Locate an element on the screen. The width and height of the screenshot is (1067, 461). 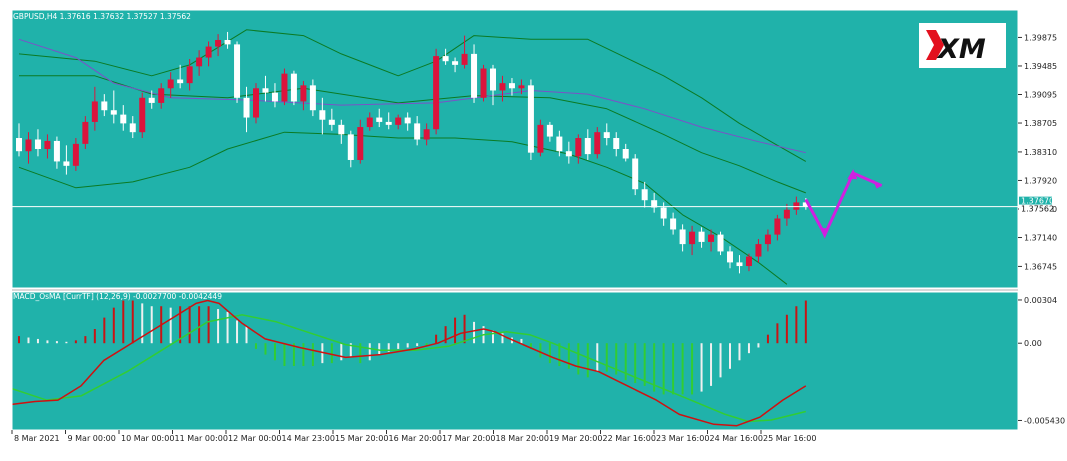
time-tick-label: 22 Mar 16:00 is located at coordinates (629, 438).